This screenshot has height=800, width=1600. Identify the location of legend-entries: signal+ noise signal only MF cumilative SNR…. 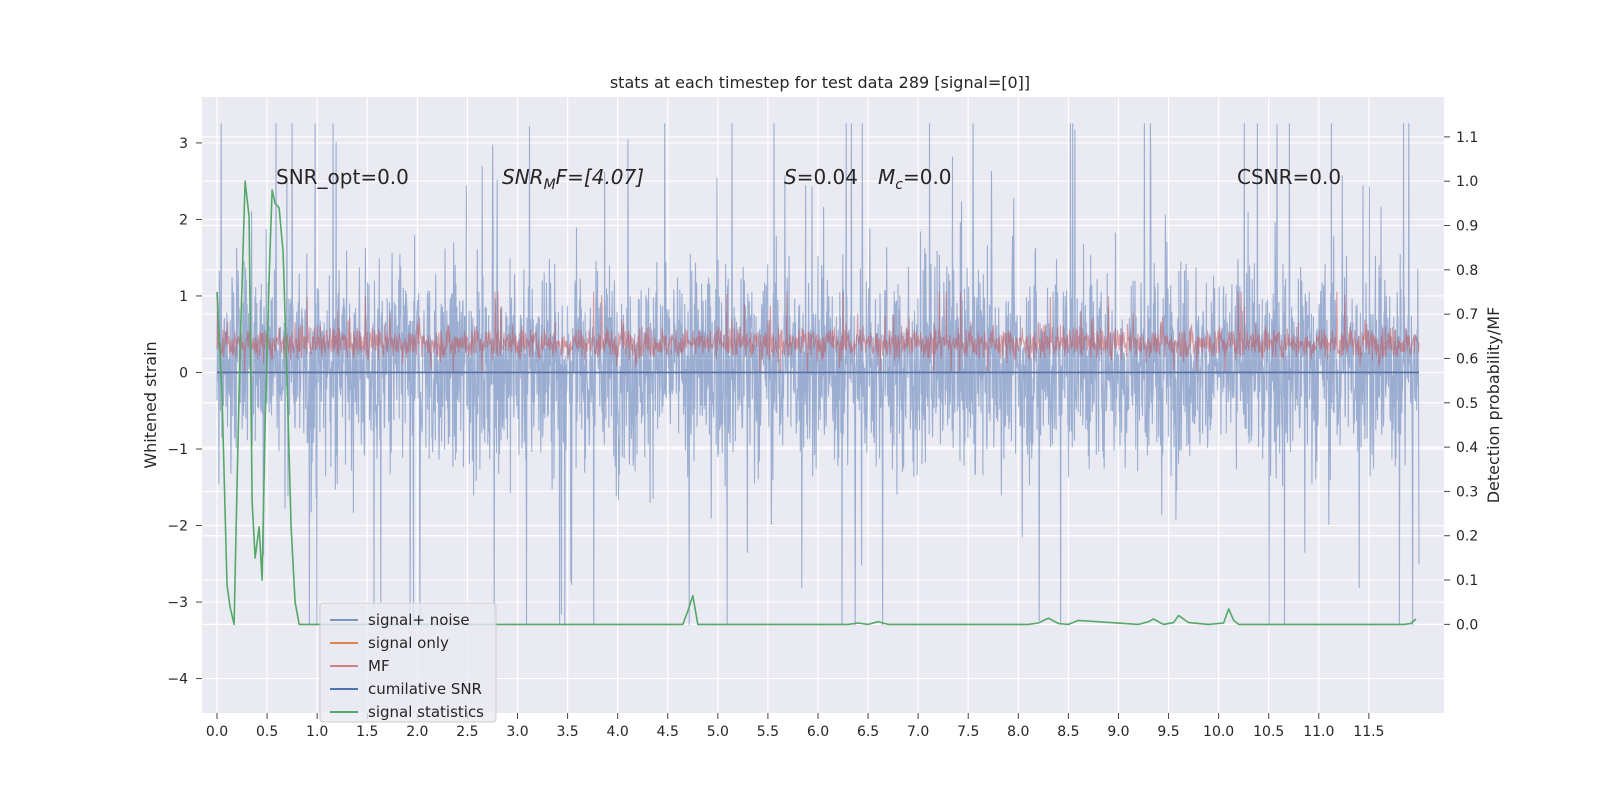
(407, 666).